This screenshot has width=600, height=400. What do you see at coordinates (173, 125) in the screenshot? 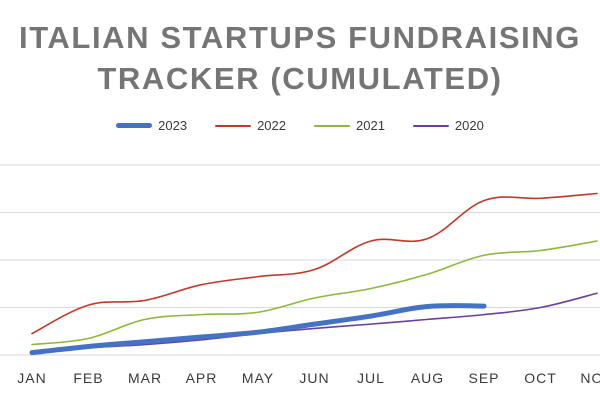
I see `legend-label-2023: 2023` at bounding box center [173, 125].